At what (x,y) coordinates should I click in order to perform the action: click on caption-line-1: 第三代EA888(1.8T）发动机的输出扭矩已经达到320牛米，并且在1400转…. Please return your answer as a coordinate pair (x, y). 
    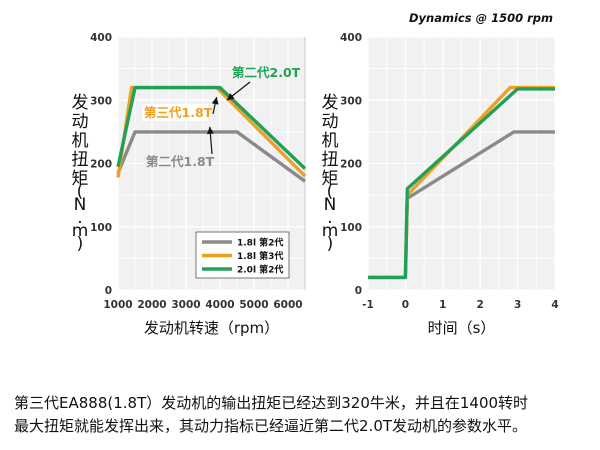
    Looking at the image, I should click on (271, 403).